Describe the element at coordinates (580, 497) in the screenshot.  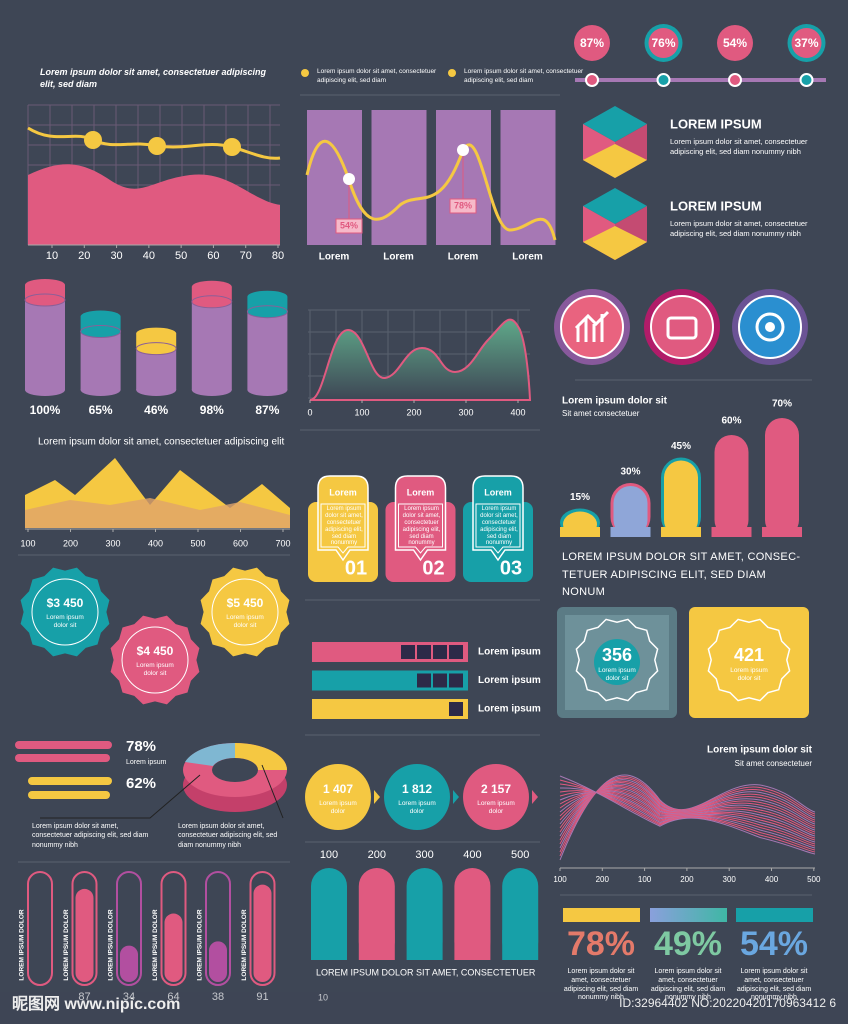
I see `value-label: 15%` at that location.